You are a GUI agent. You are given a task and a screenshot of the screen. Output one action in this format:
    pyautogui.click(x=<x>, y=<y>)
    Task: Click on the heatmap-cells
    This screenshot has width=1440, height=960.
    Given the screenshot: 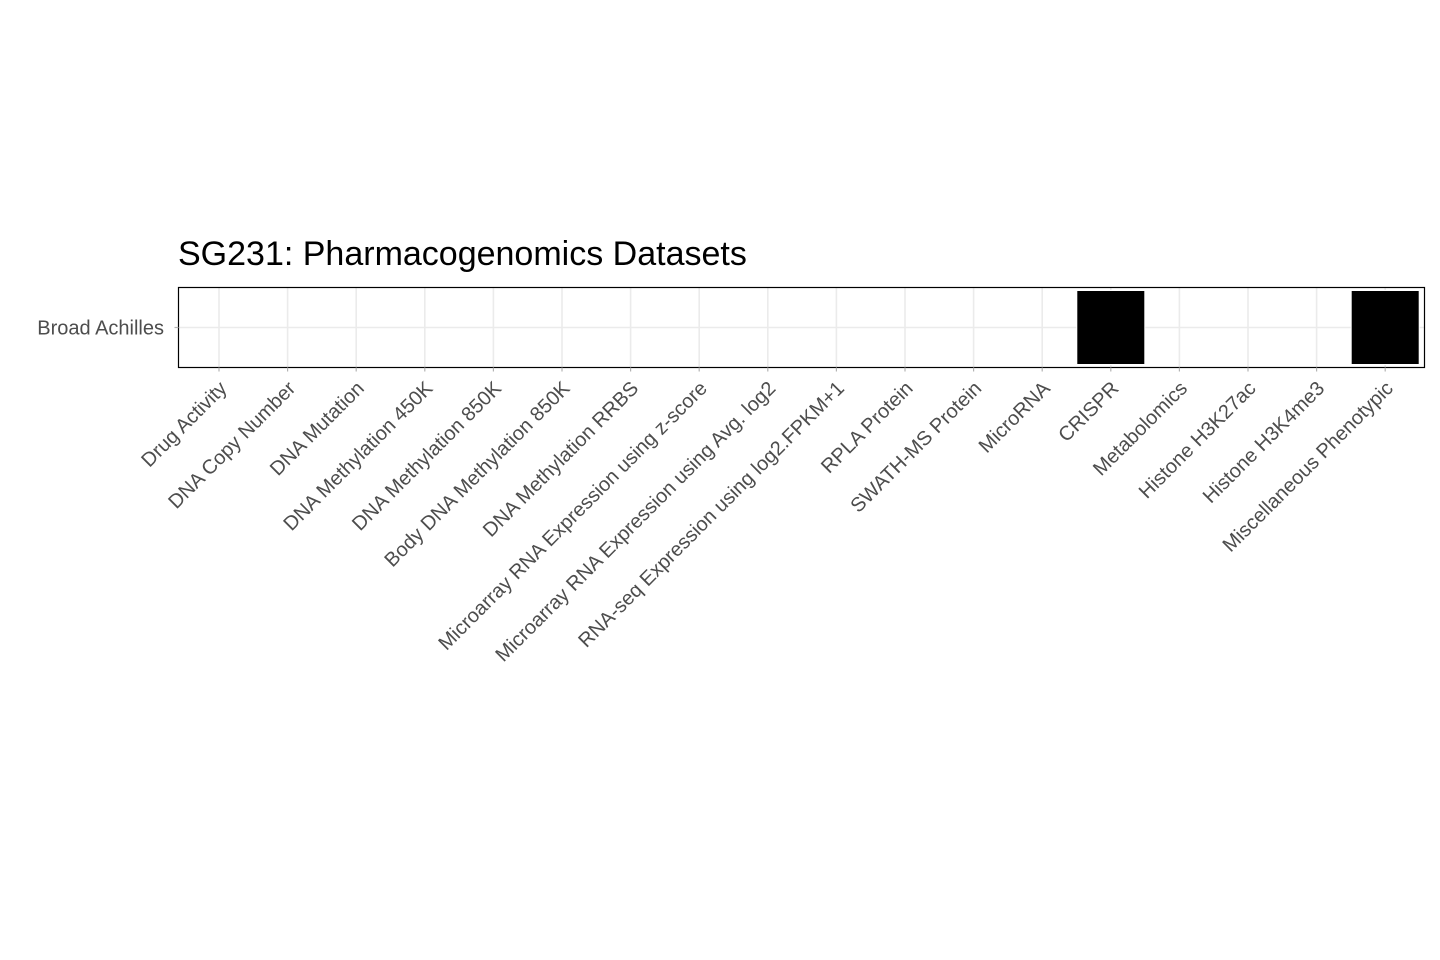 What is the action you would take?
    pyautogui.click(x=1248, y=327)
    